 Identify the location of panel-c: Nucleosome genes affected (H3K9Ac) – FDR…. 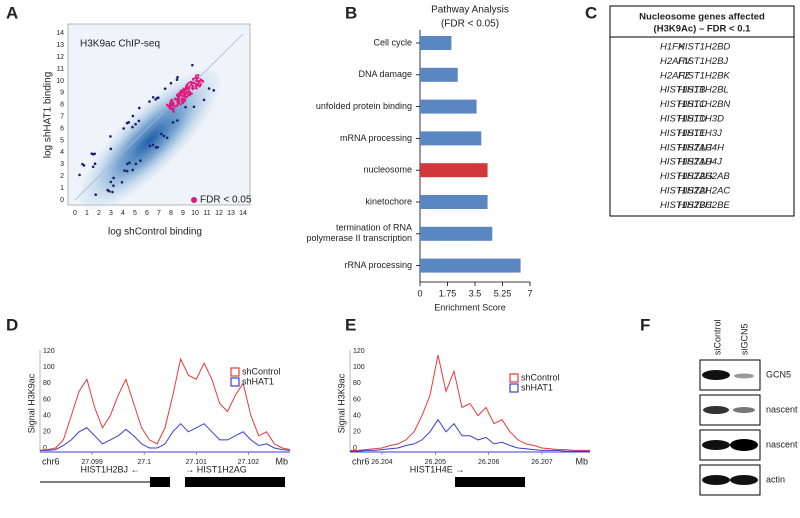
(702, 111).